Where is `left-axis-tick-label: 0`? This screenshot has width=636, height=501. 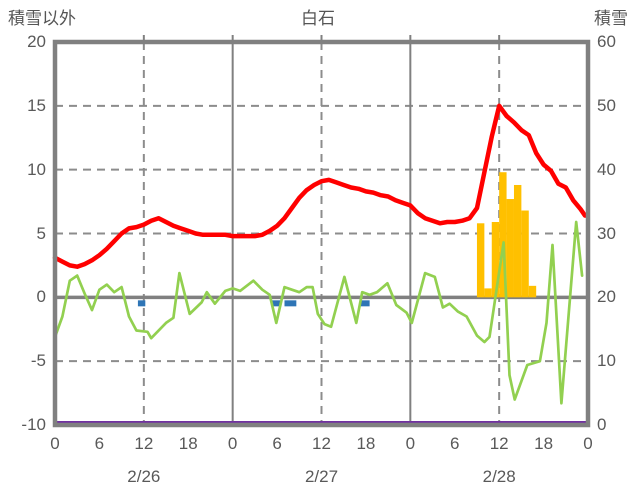 left-axis-tick-label: 0 is located at coordinates (41, 297).